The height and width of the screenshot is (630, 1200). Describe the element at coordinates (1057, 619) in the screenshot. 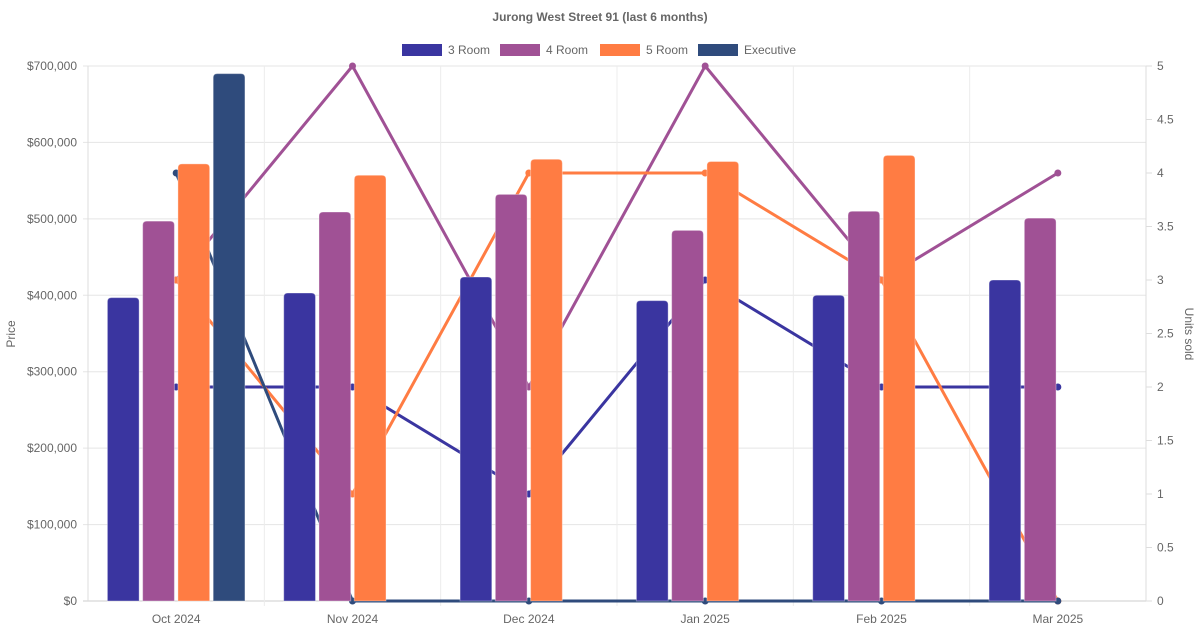

I see `x-tick-label: Mar 2025` at that location.